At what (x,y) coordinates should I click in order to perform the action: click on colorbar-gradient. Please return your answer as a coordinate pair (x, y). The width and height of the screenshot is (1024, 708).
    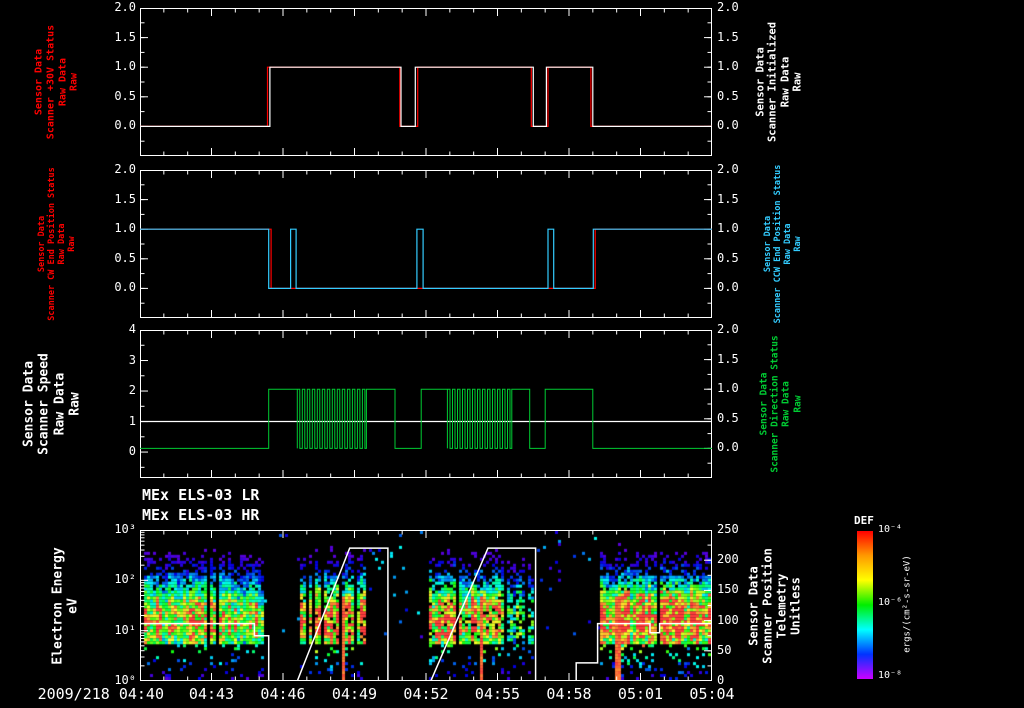
    Looking at the image, I should click on (865, 605).